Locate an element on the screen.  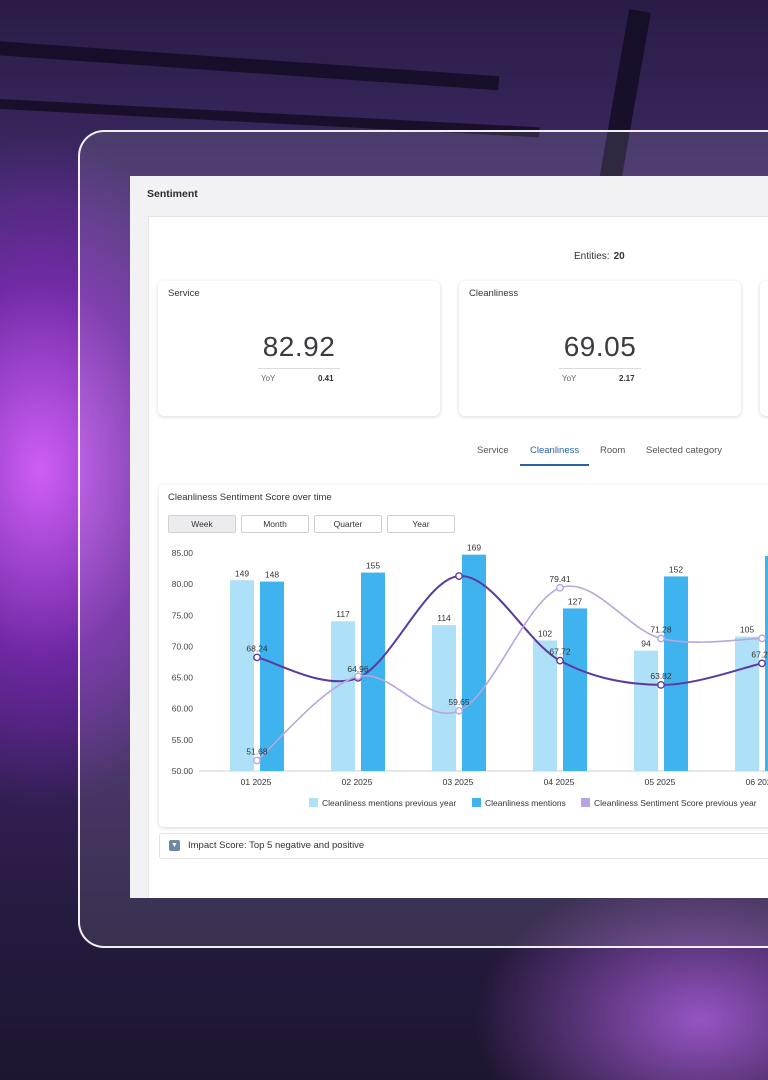
x-tick-label: 06 2025 is located at coordinates (757, 782).